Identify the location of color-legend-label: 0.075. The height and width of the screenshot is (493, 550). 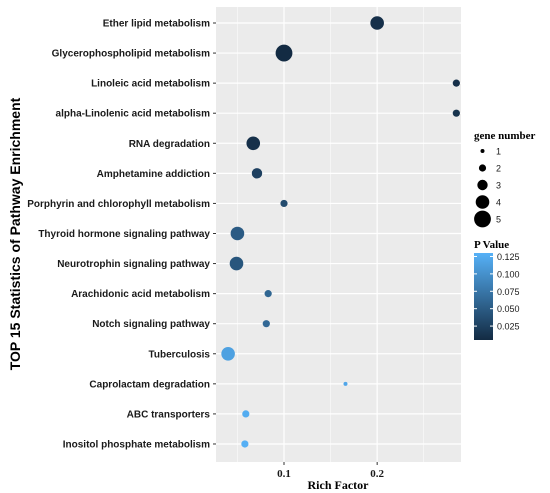
(508, 292).